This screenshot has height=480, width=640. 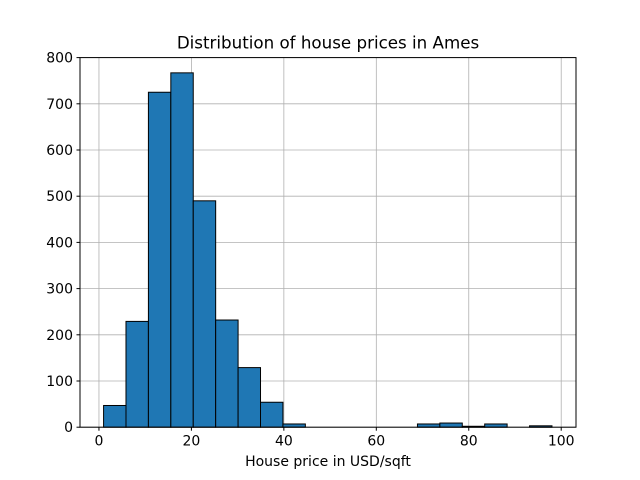 What do you see at coordinates (68, 428) in the screenshot?
I see `y-tick-label: 0` at bounding box center [68, 428].